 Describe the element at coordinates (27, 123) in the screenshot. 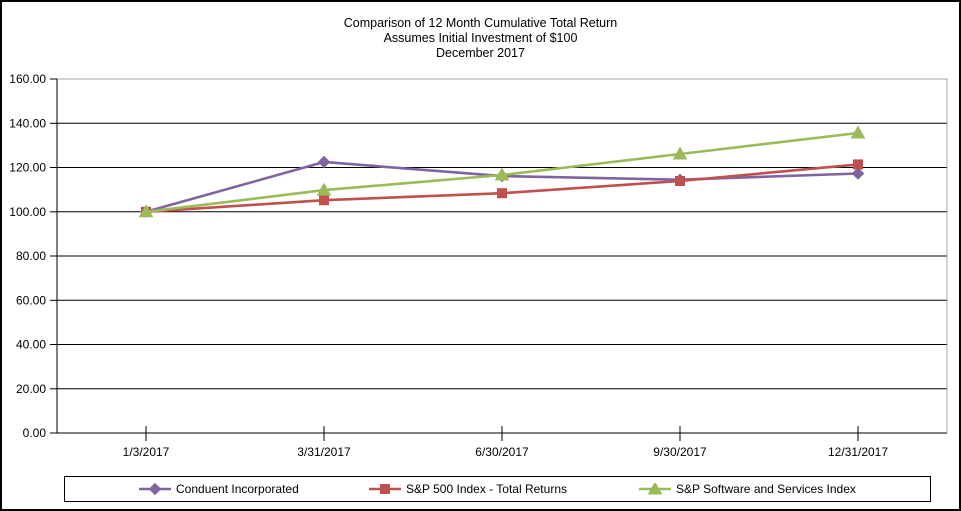

I see `y-tick-label: 140.00` at that location.